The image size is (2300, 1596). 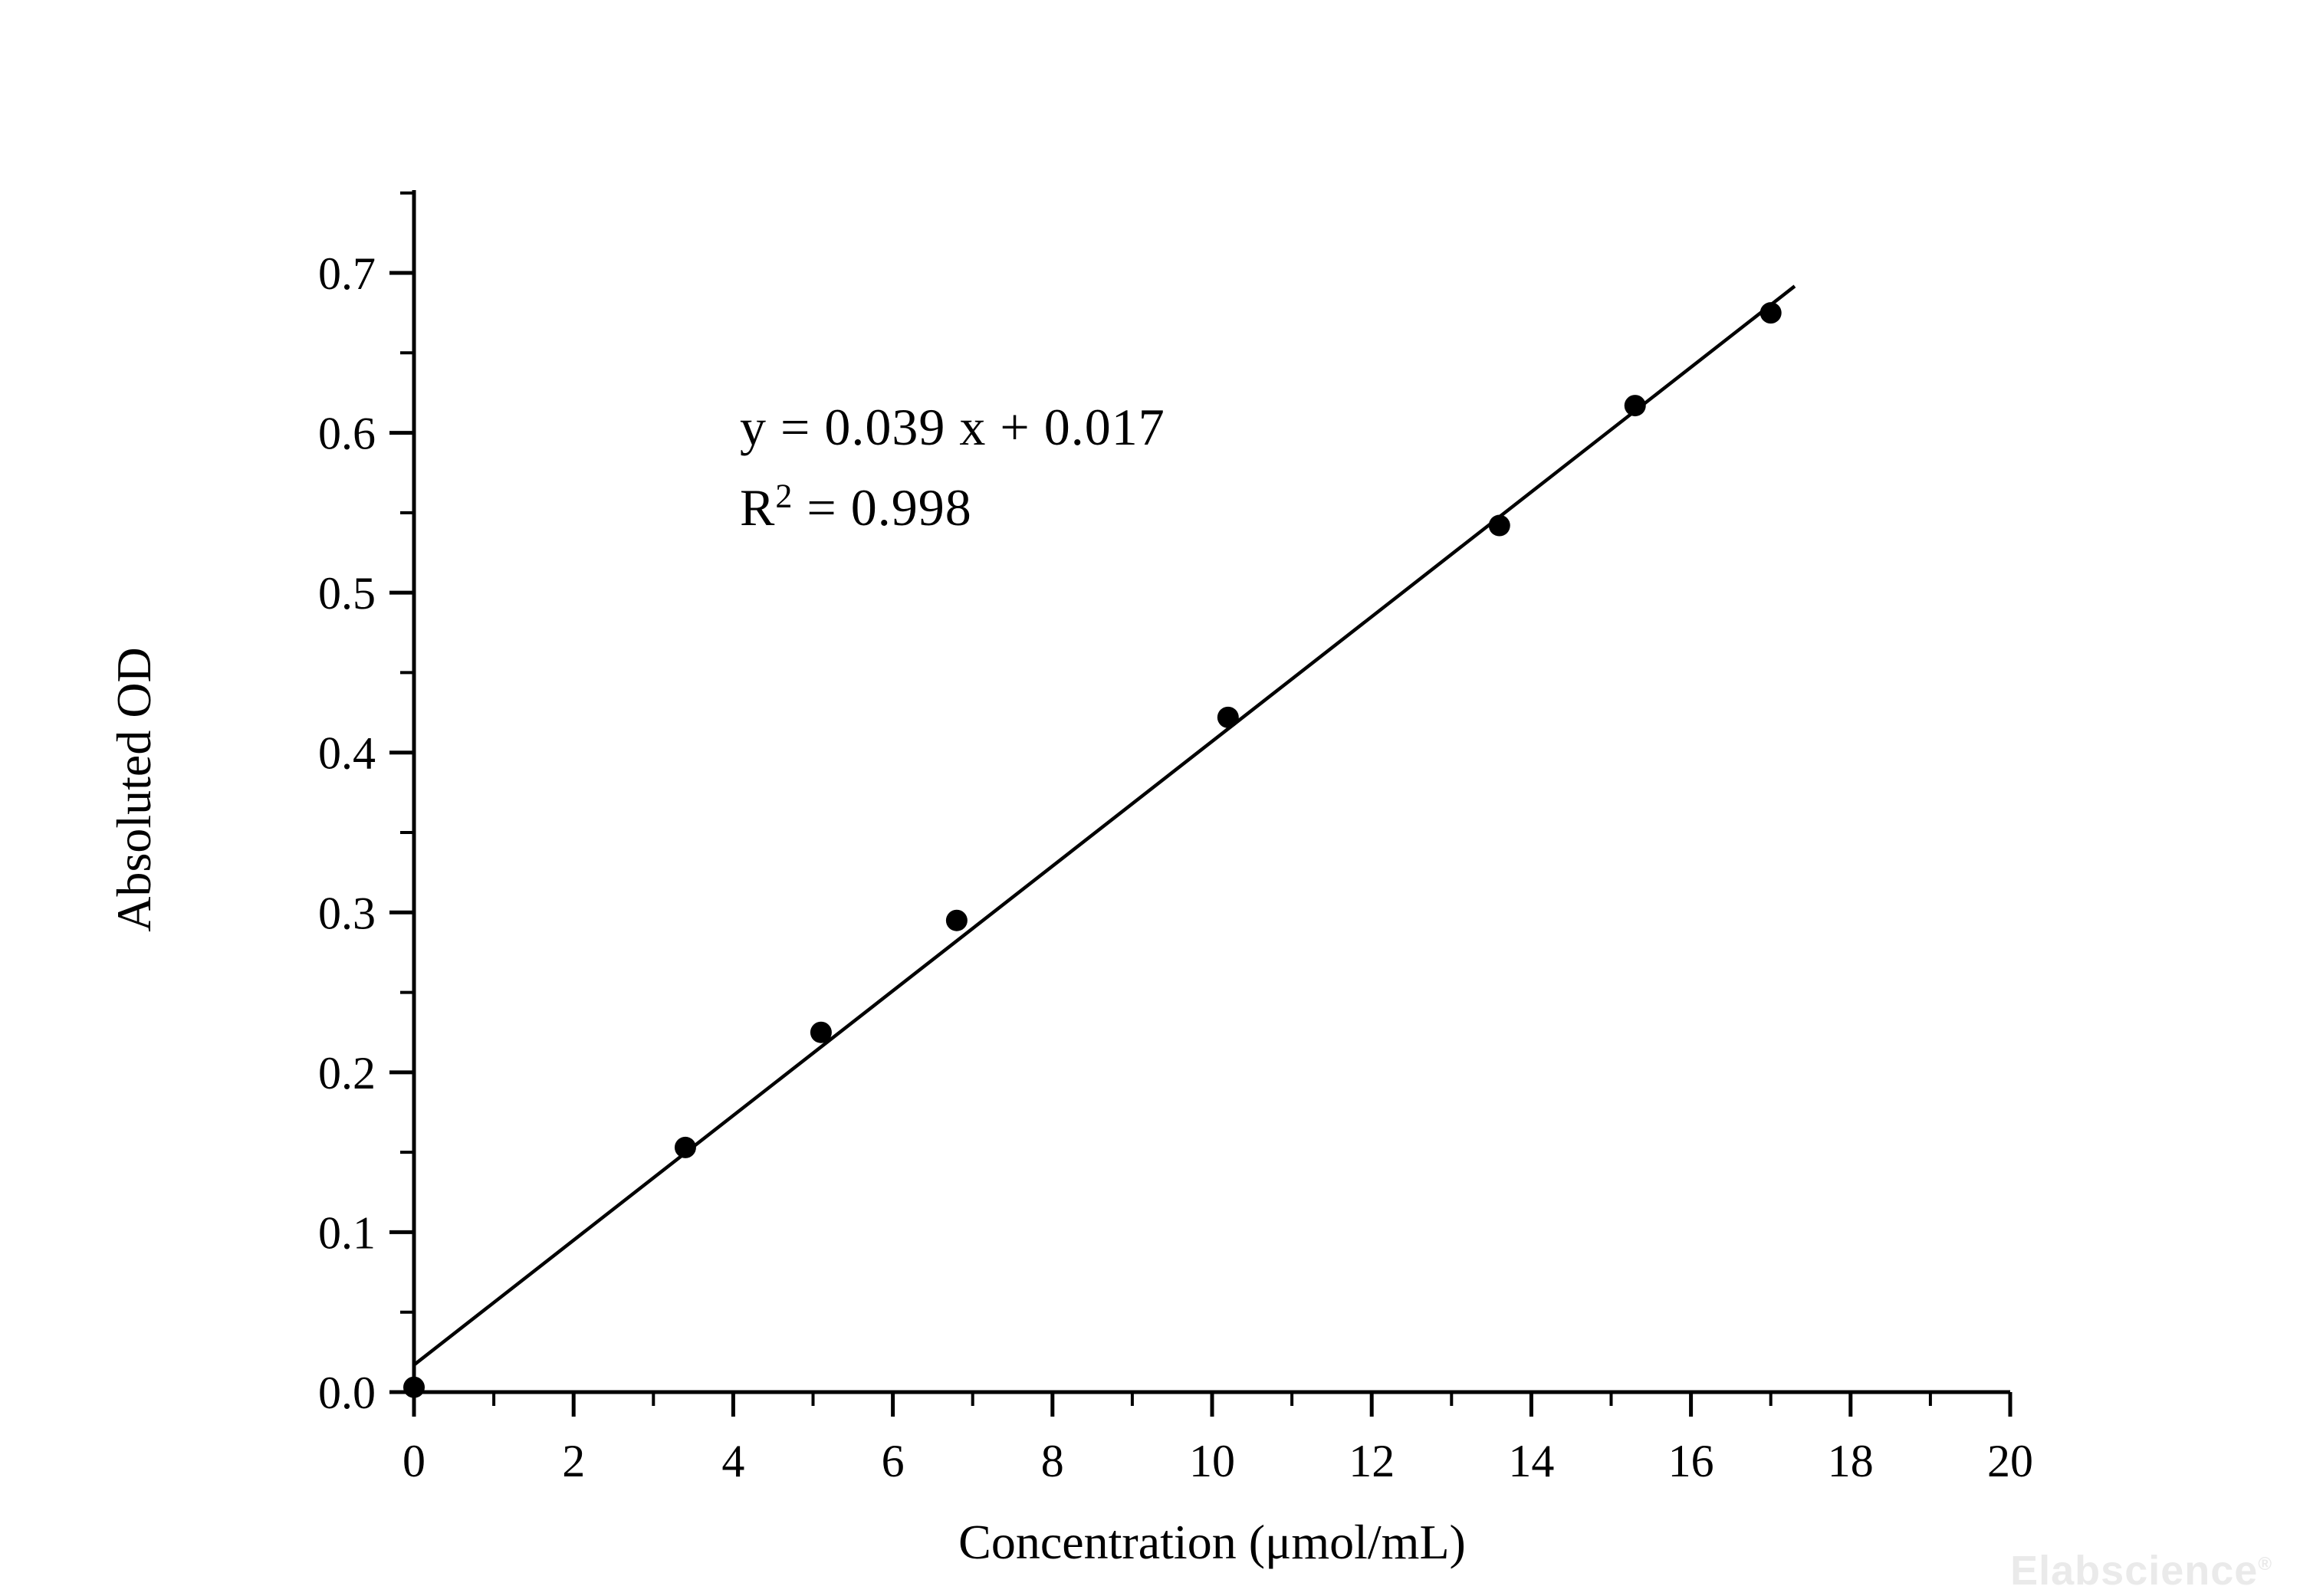 I want to click on x-tick-label: 18, so click(x=1851, y=1461).